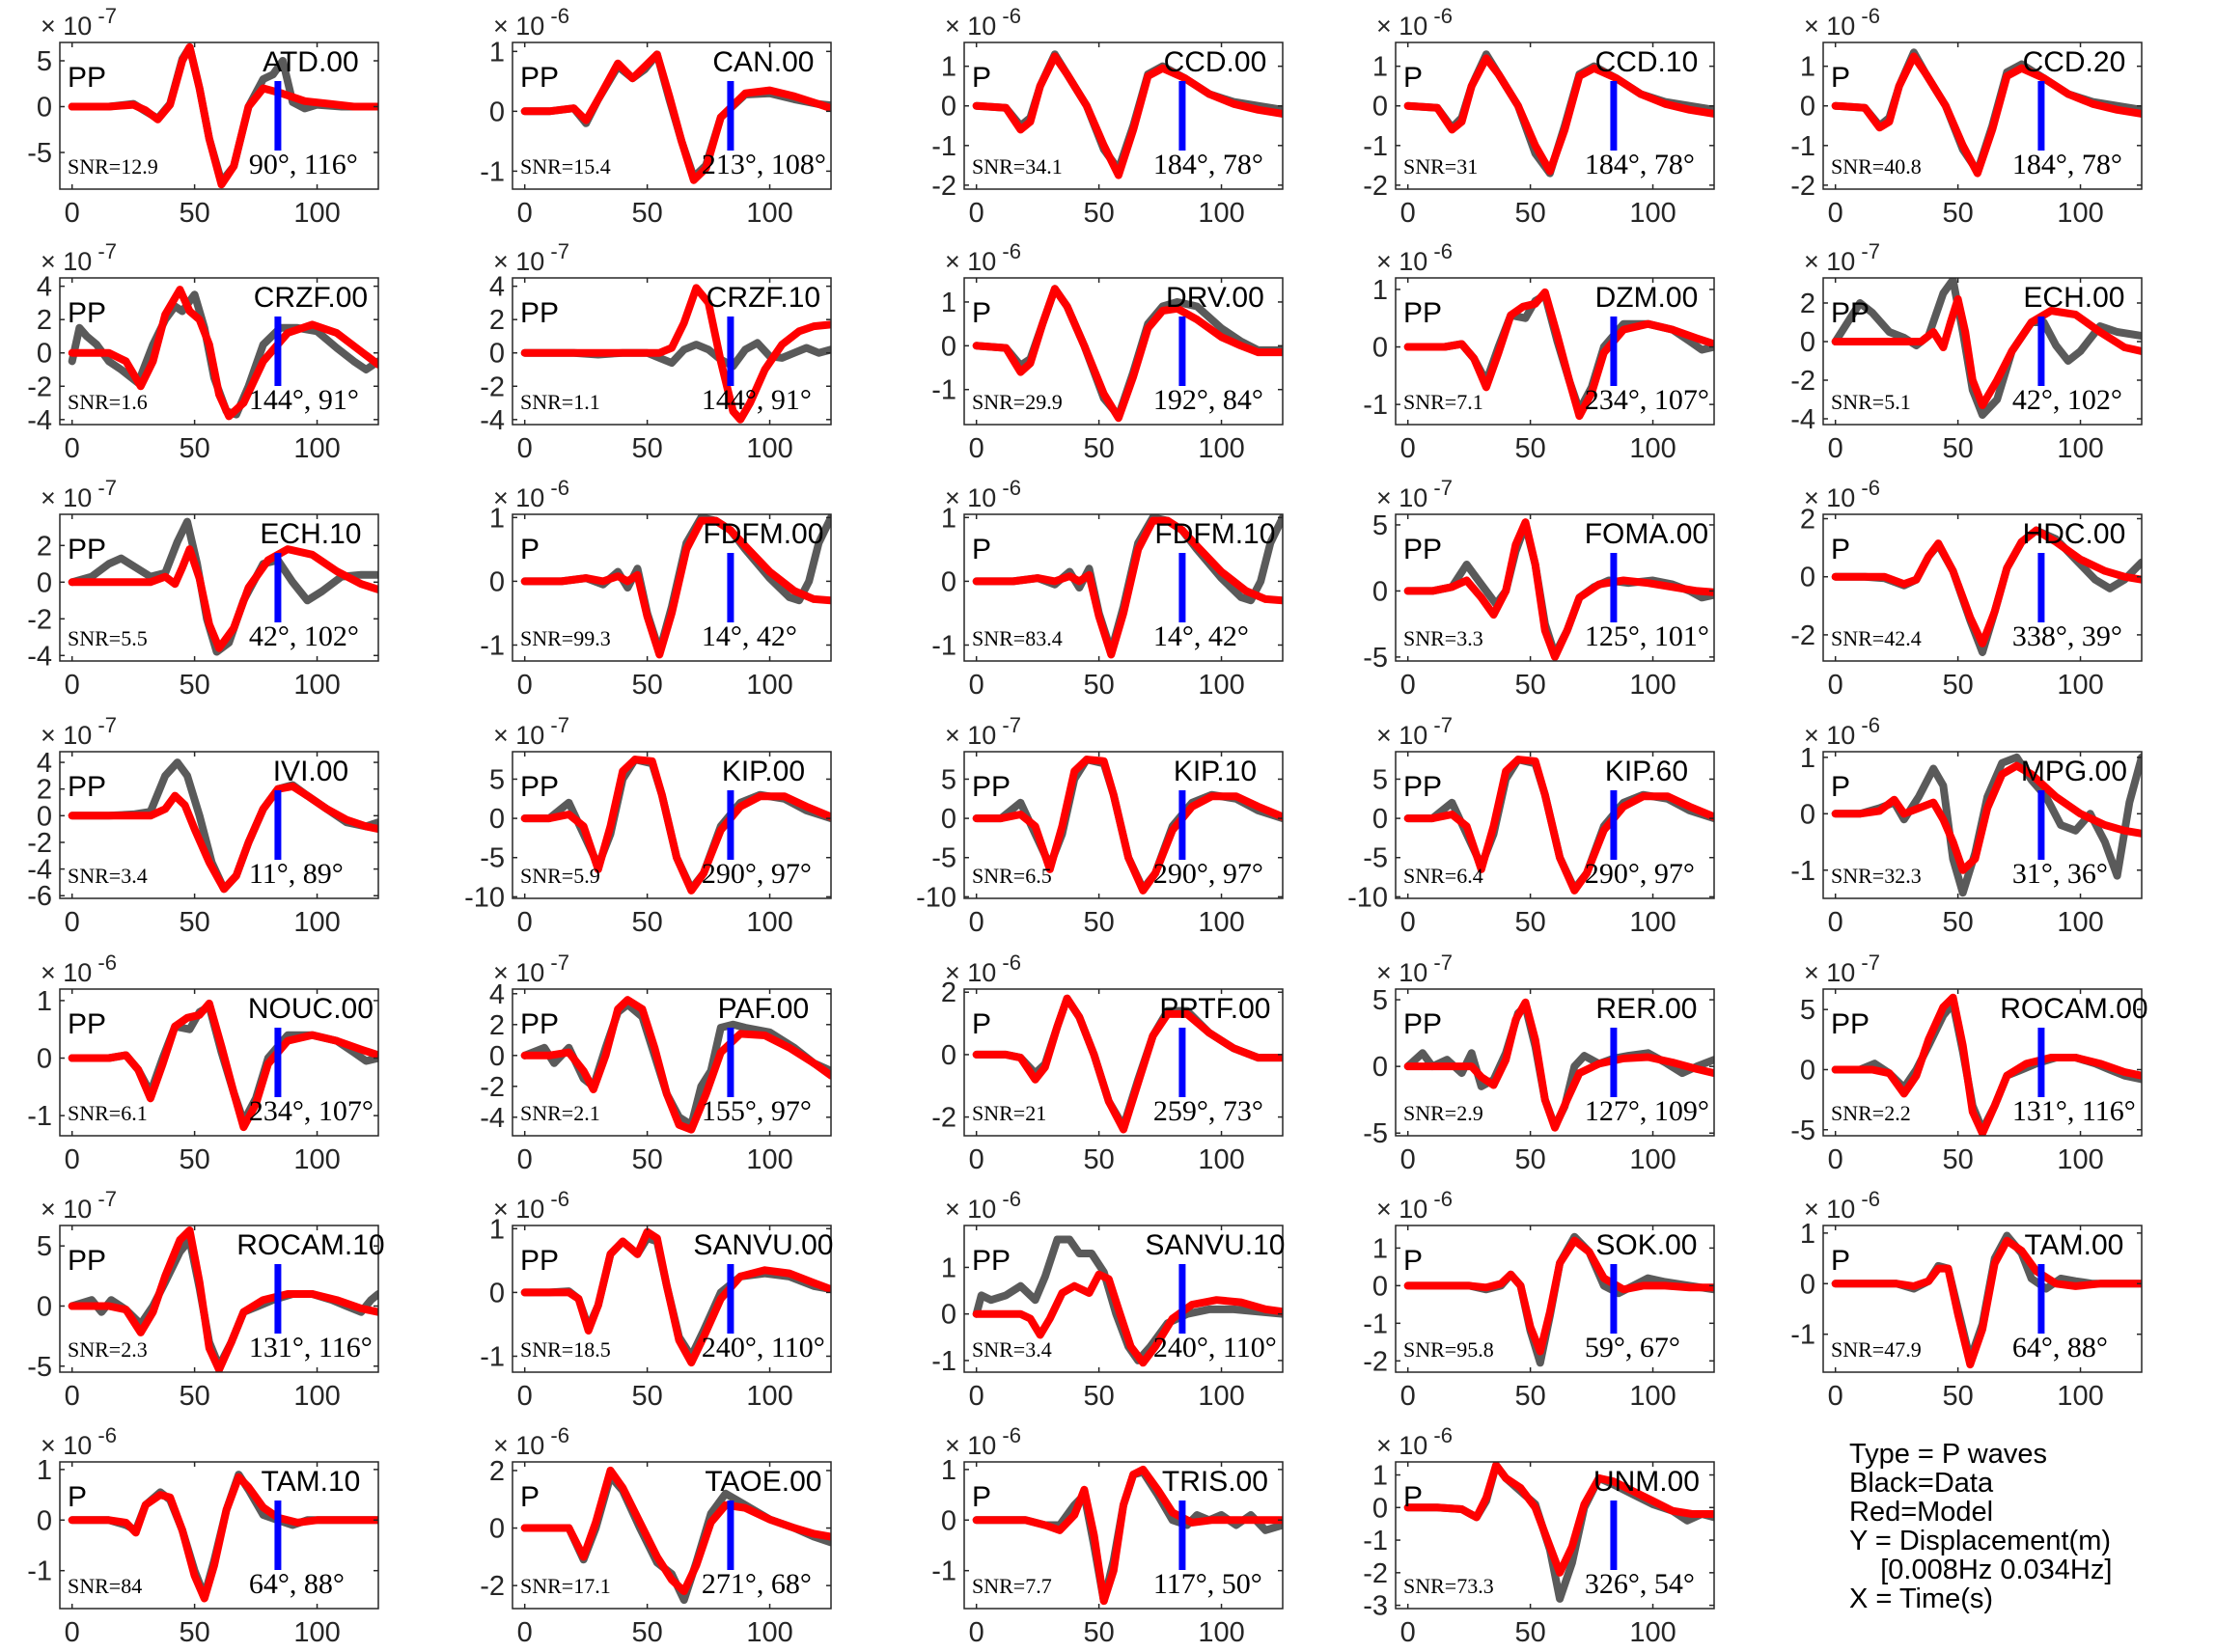 Image resolution: width=2216 pixels, height=1652 pixels. Describe the element at coordinates (40, 420) in the screenshot. I see `y-tick-label: -4` at that location.